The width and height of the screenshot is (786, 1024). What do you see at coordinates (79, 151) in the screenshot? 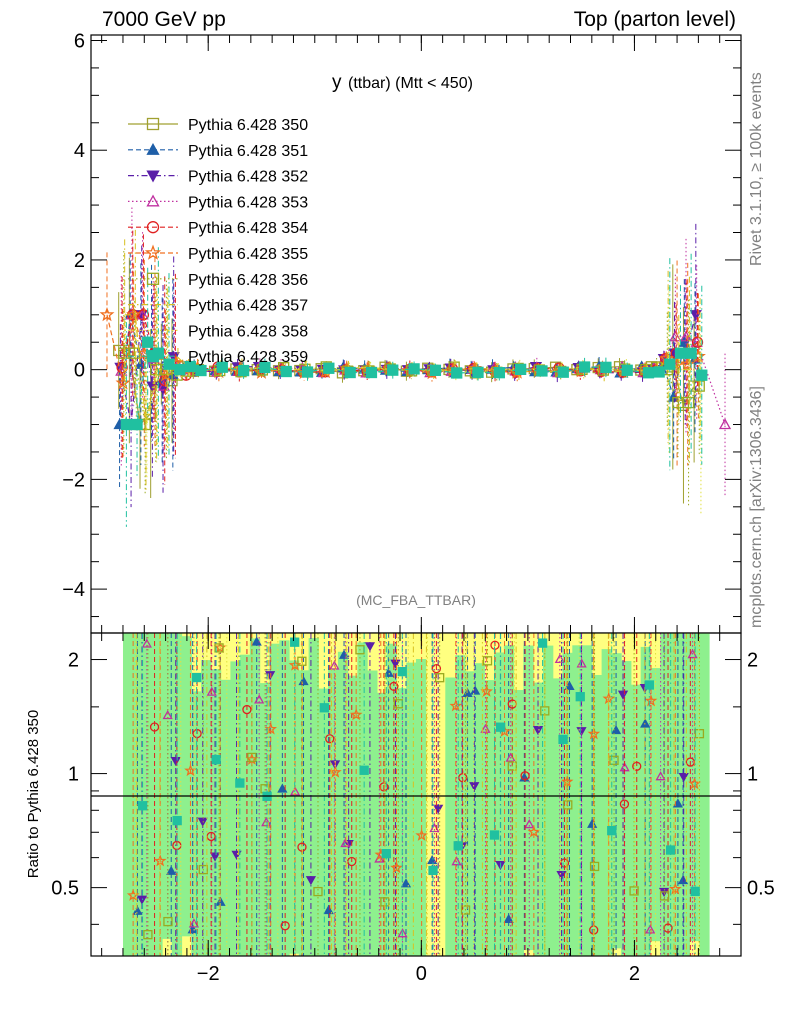
I see `y-tick-label: 4` at bounding box center [79, 151].